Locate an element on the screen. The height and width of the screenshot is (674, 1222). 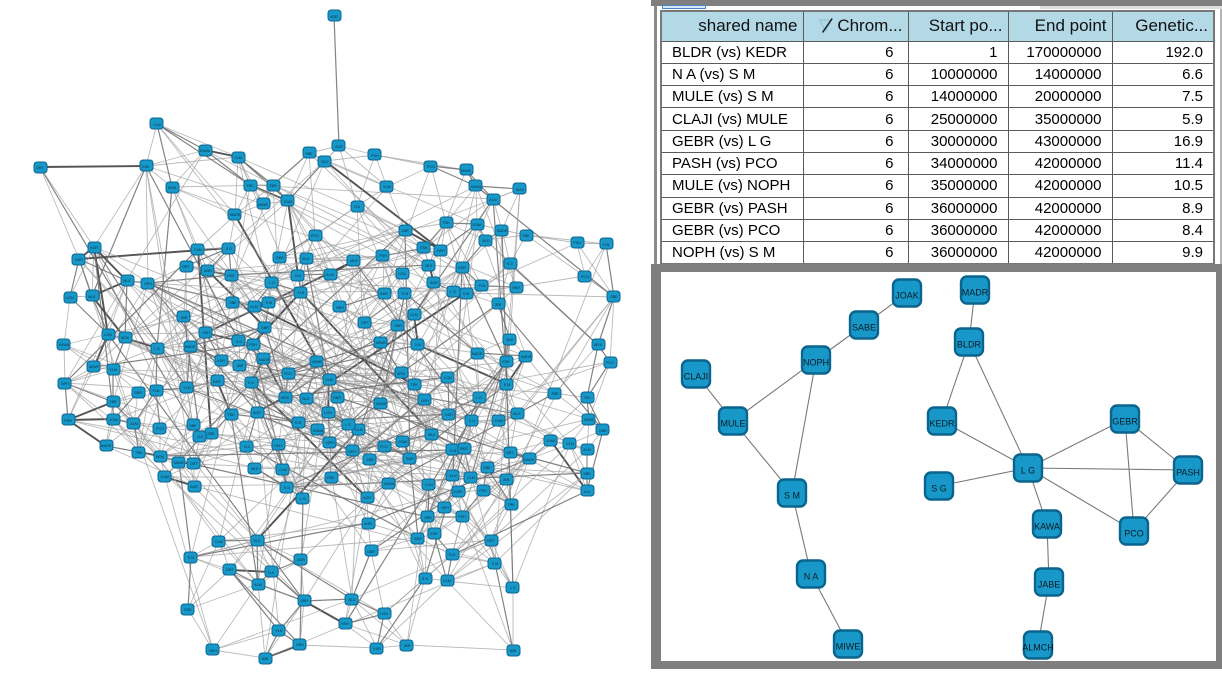
svg-text: ALM is located at coordinates (492, 200).